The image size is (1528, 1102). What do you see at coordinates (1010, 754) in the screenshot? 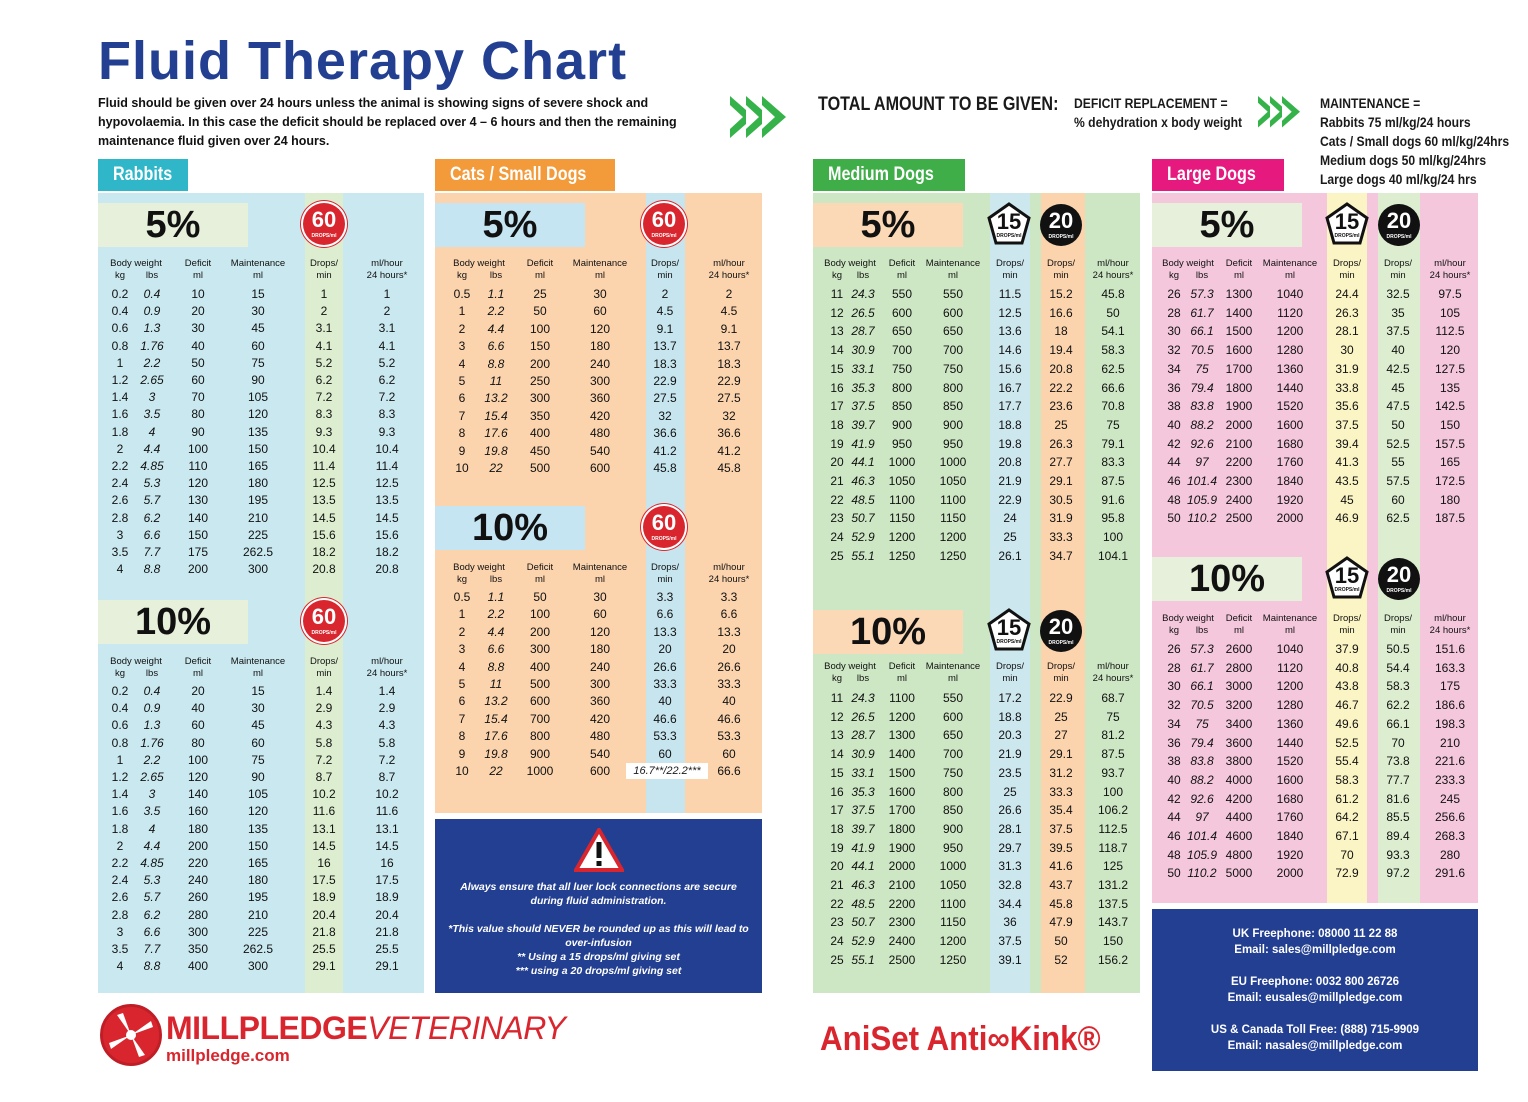
I see `table-cell: 21.9` at bounding box center [1010, 754].